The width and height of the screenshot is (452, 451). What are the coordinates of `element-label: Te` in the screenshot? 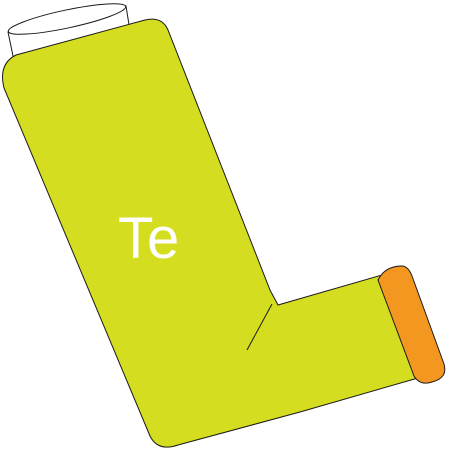 It's located at (148, 238).